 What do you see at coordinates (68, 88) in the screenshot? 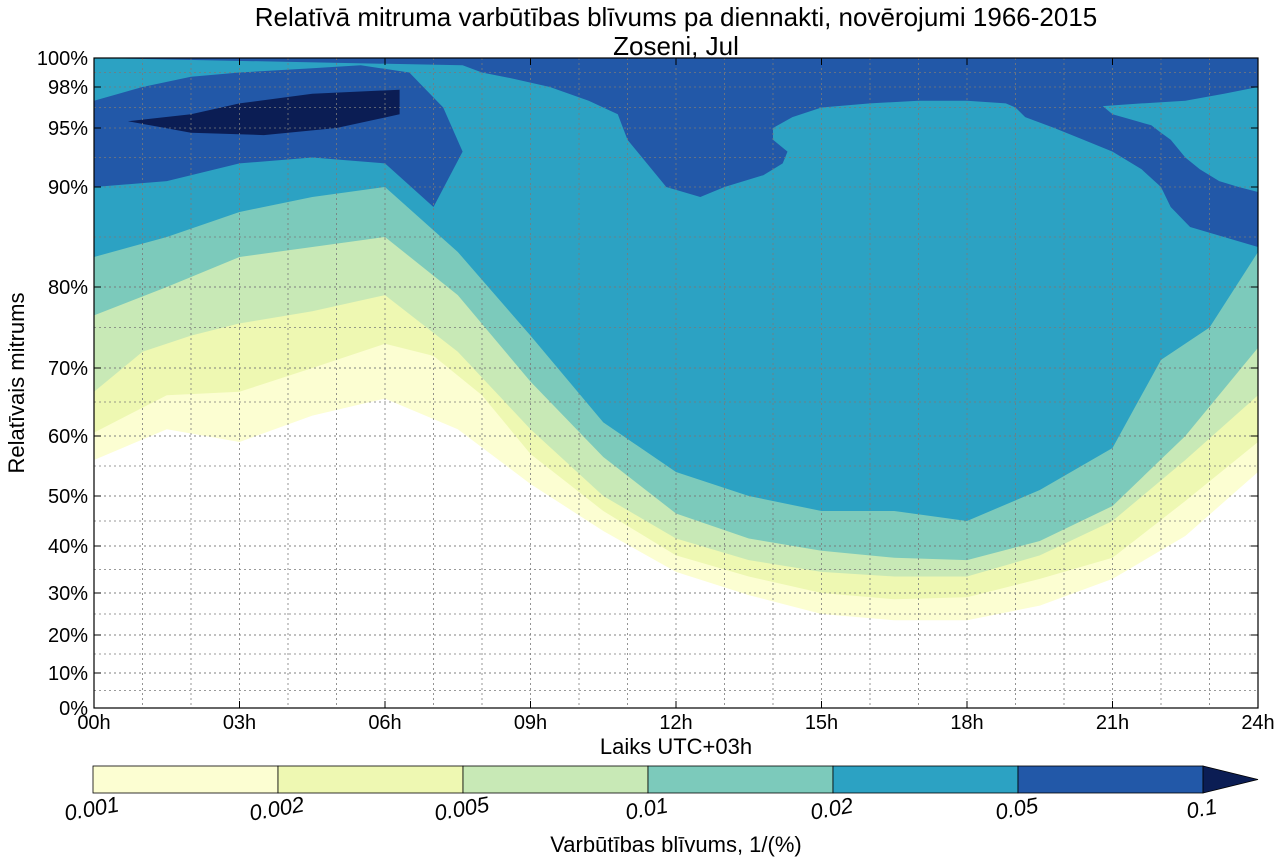
I see `y-tick-label: 98%` at bounding box center [68, 88].